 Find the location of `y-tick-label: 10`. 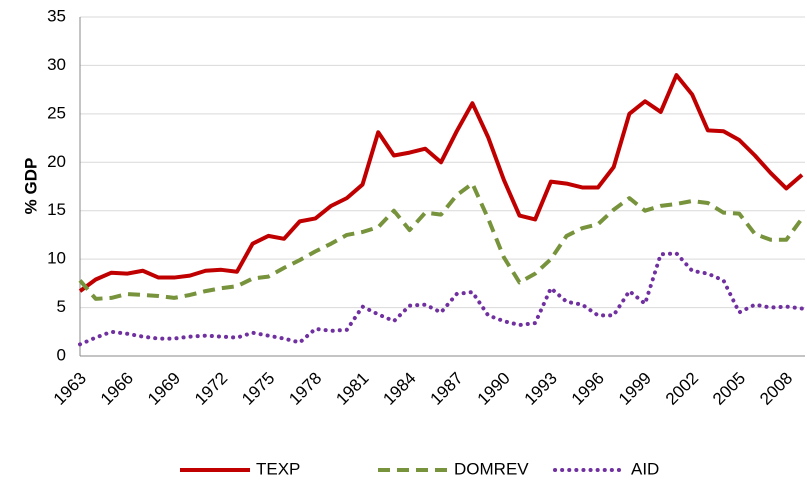

y-tick-label: 10 is located at coordinates (56, 258).